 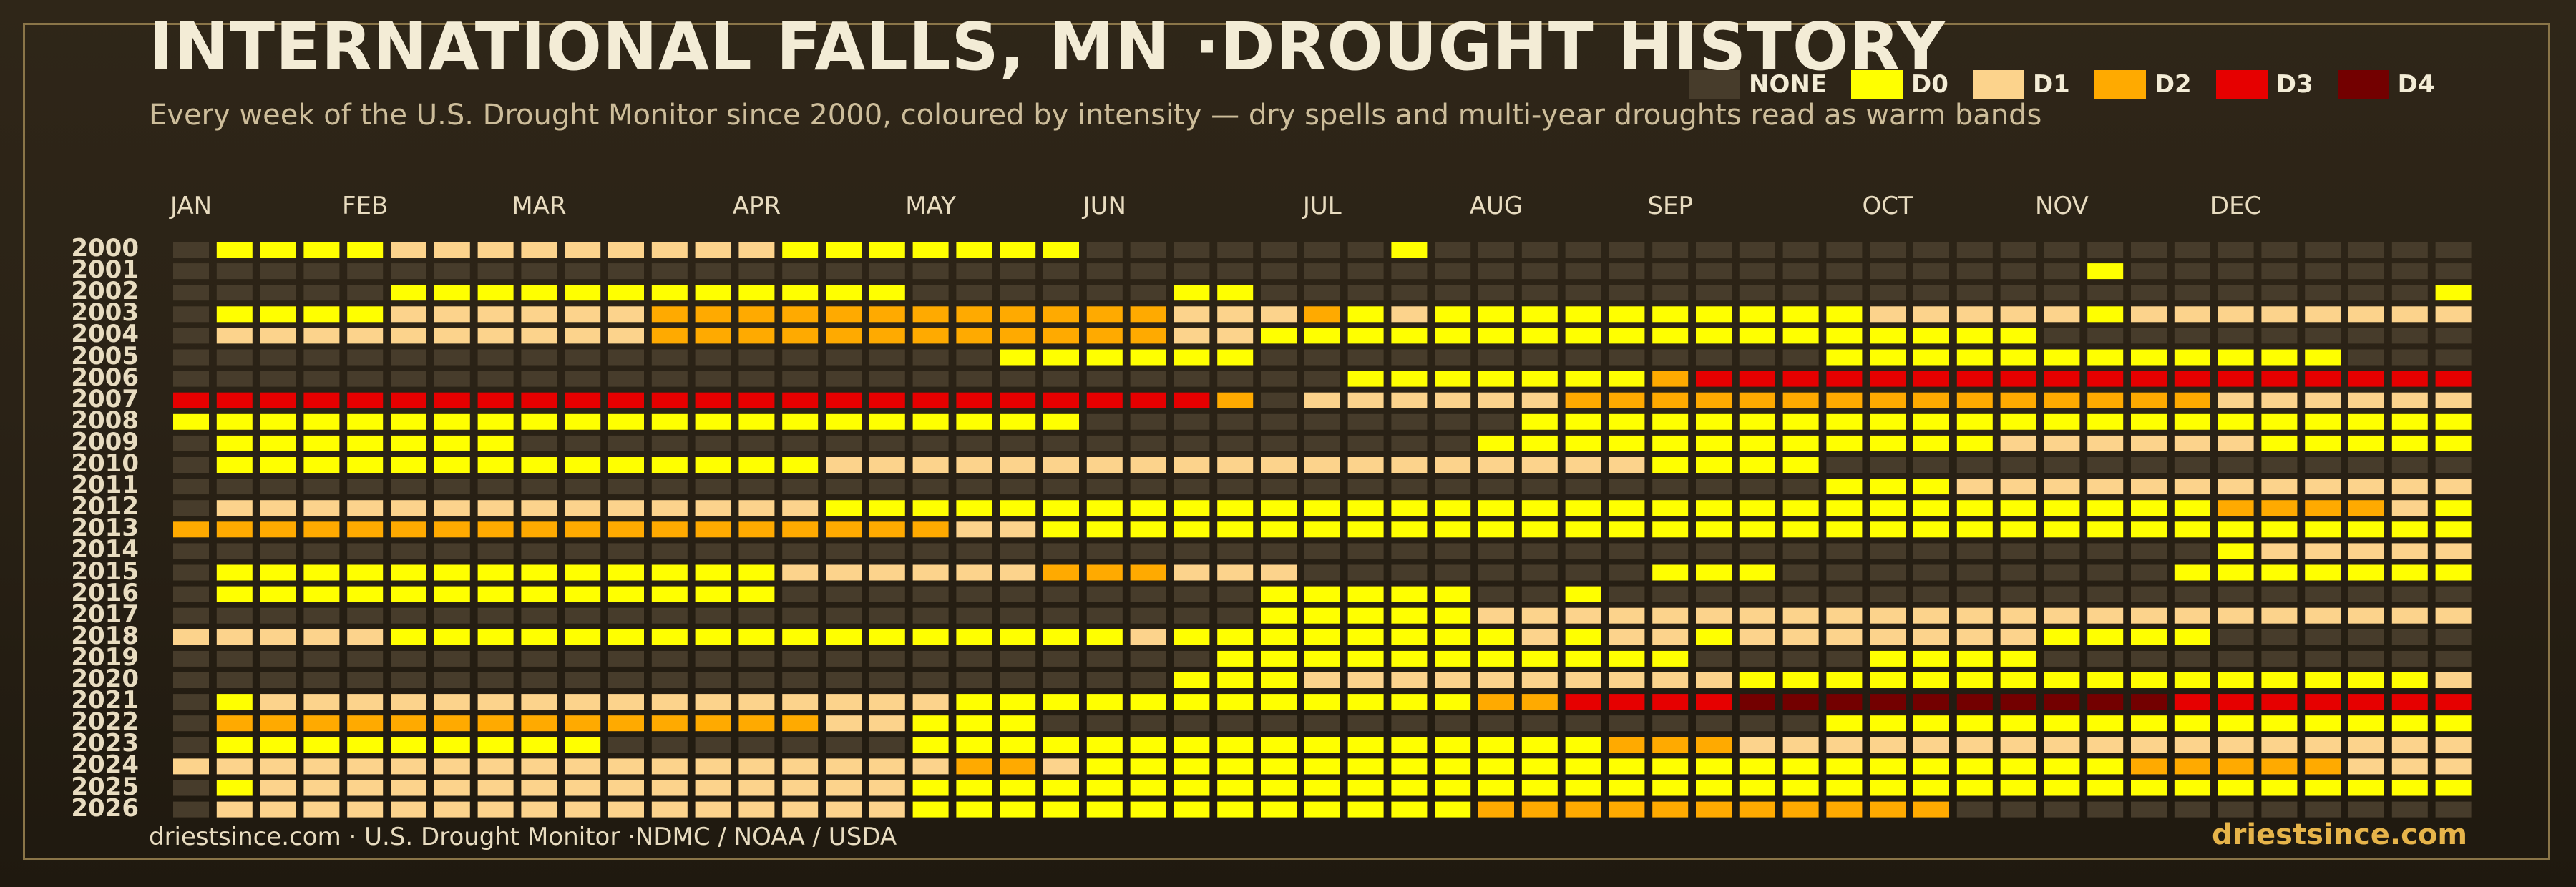 What do you see at coordinates (105, 614) in the screenshot?
I see `year-label: 2017` at bounding box center [105, 614].